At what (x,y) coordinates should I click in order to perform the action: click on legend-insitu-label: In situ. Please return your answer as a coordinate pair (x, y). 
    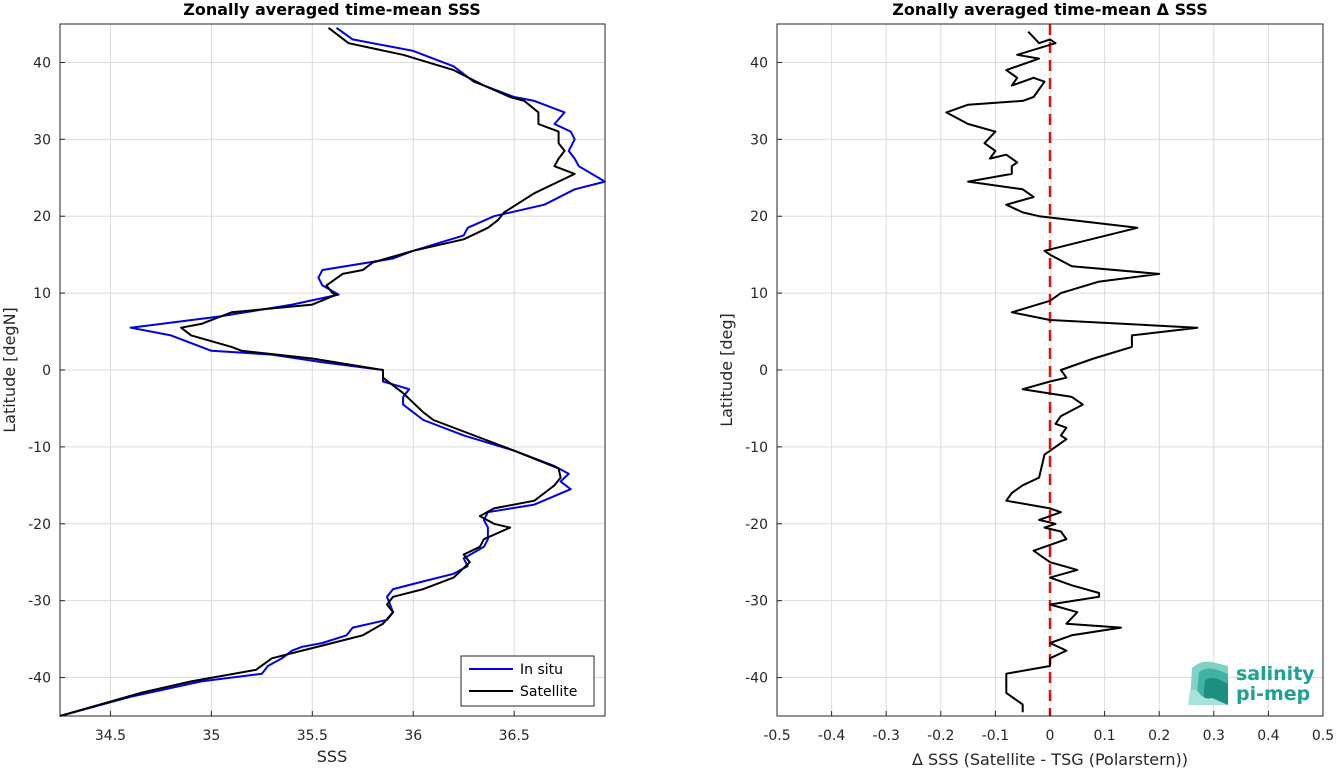
    Looking at the image, I should click on (541, 670).